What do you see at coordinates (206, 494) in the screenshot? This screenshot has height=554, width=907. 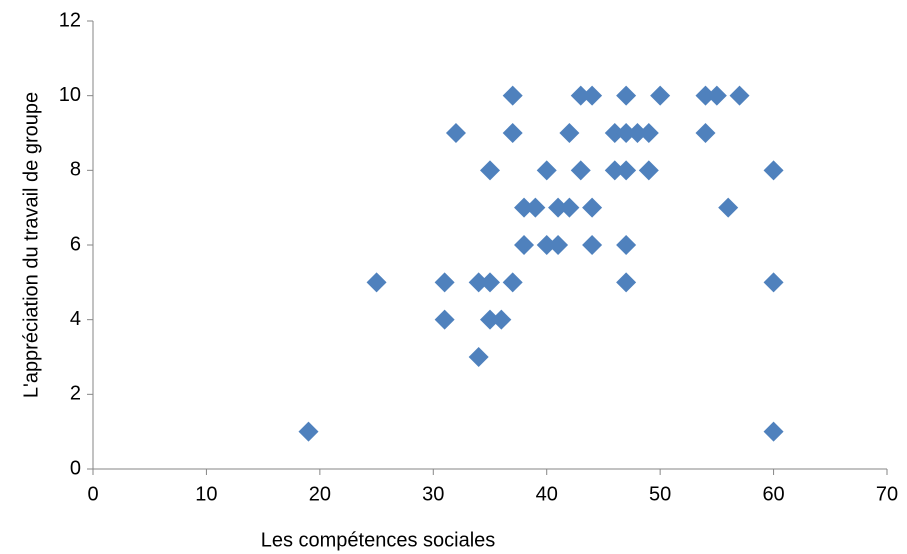 I see `x-tick-label: 10` at bounding box center [206, 494].